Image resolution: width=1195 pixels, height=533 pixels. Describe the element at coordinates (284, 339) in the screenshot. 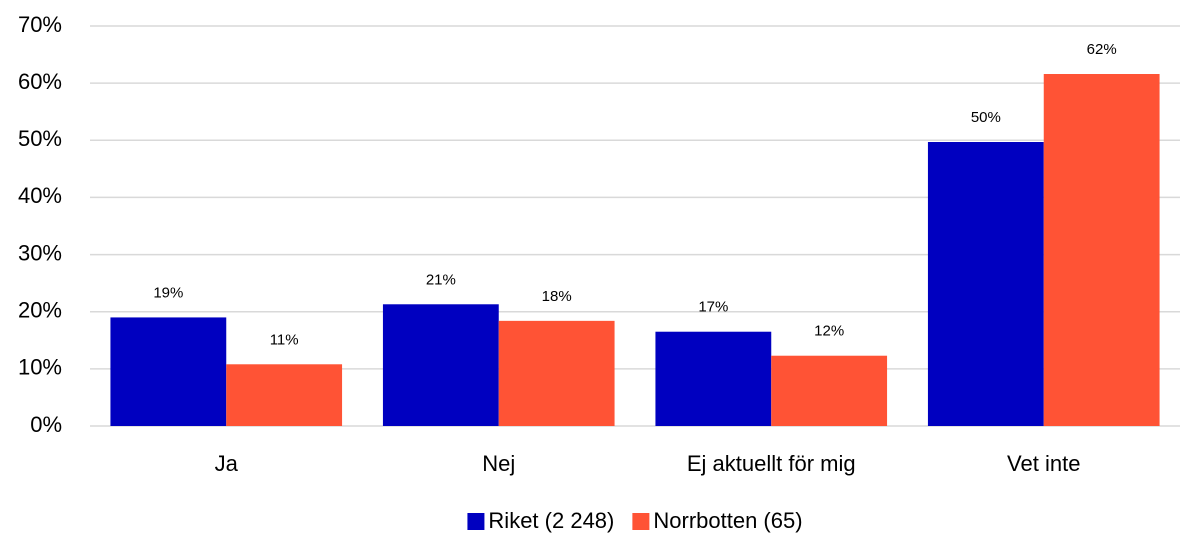

I see `value-label: 11%` at that location.